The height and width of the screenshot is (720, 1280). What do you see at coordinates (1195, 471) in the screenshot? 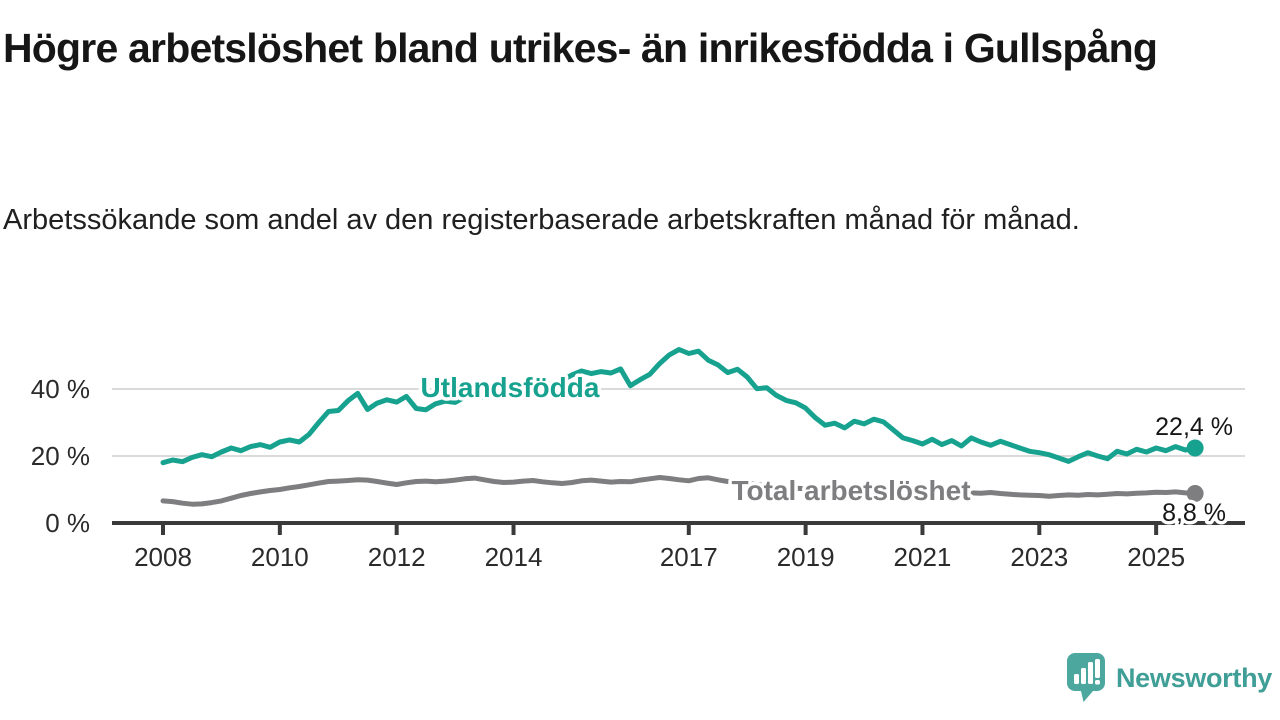
I see `series-end-dots` at bounding box center [1195, 471].